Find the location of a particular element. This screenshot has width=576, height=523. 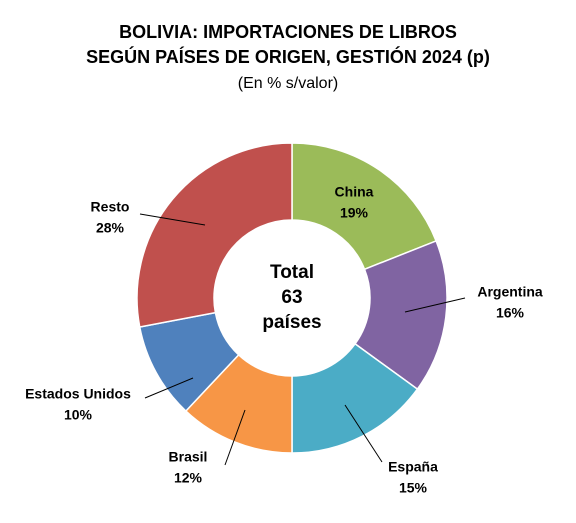

value-label: 19% is located at coordinates (354, 213).